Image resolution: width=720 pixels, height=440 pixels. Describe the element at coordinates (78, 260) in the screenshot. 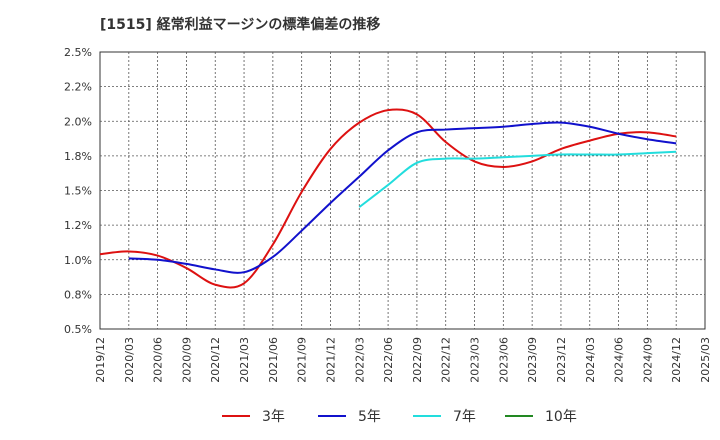

I see `y-tick-label: 1.0%` at that location.